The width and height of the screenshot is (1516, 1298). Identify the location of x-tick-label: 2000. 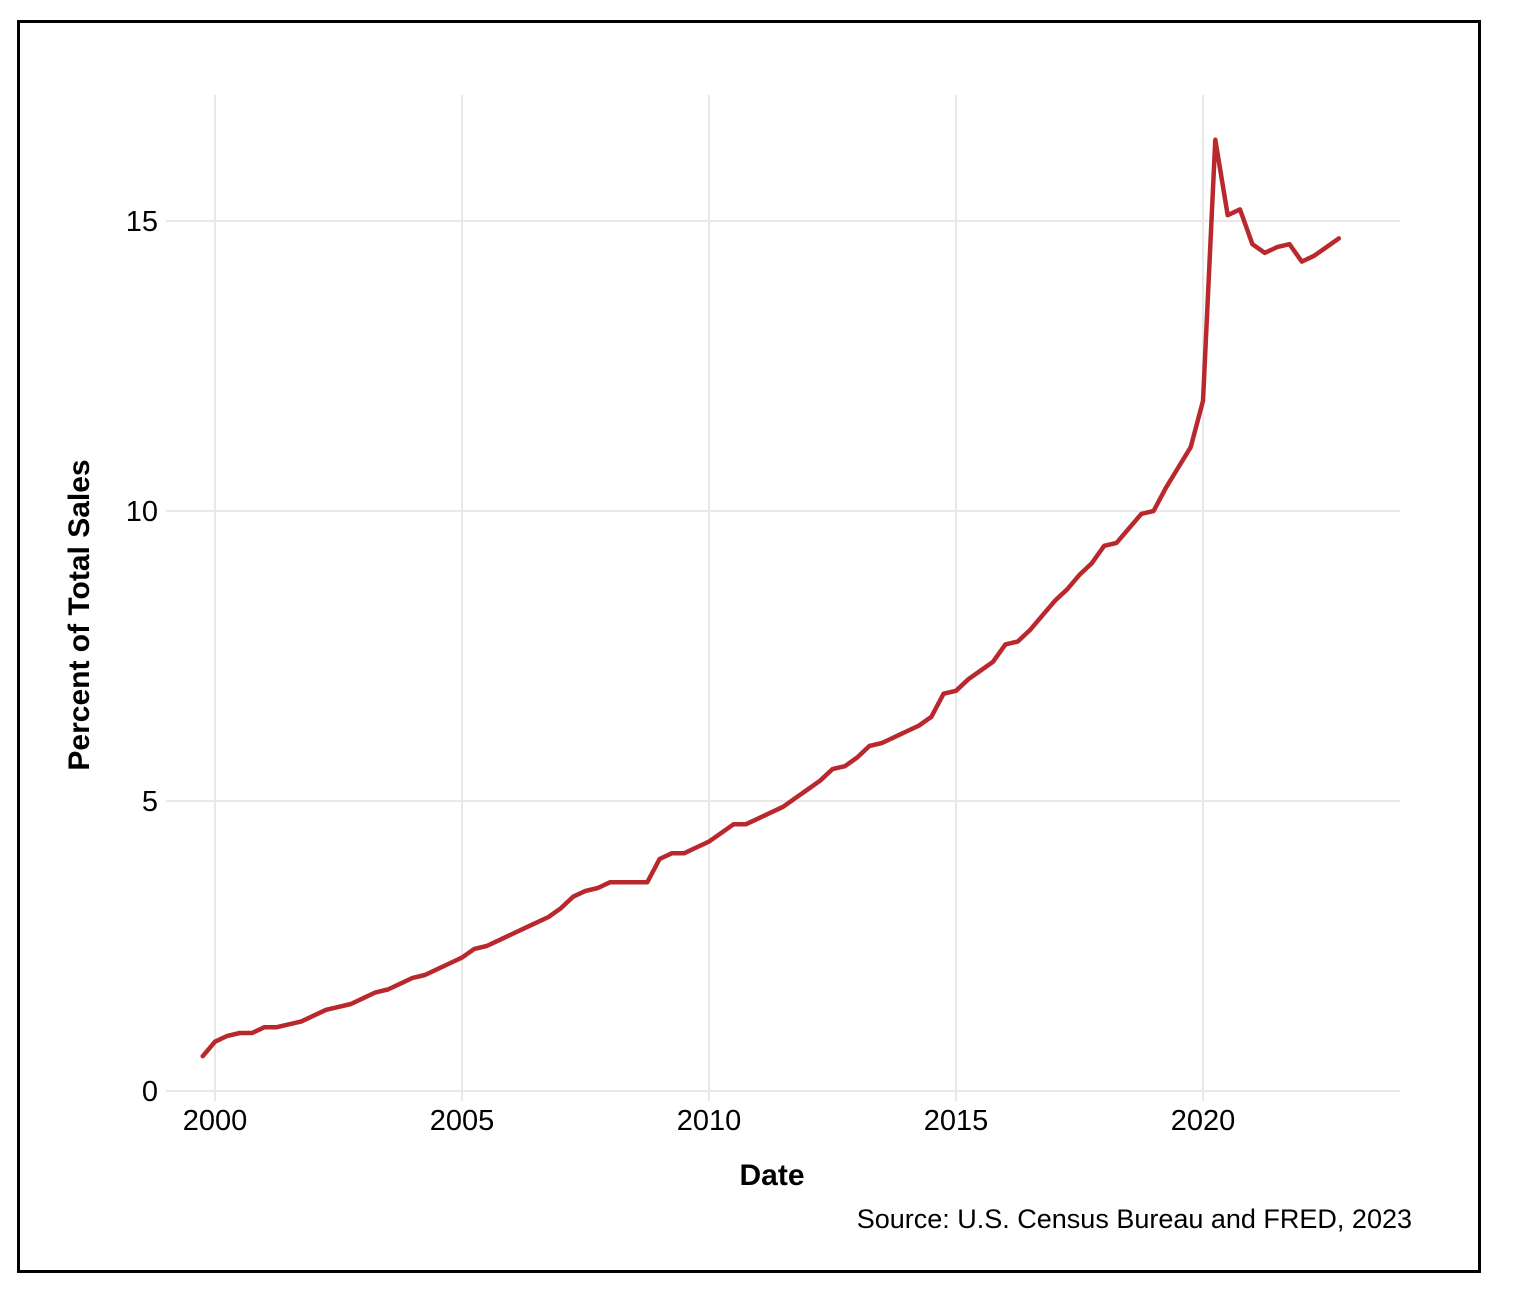
(215, 1121).